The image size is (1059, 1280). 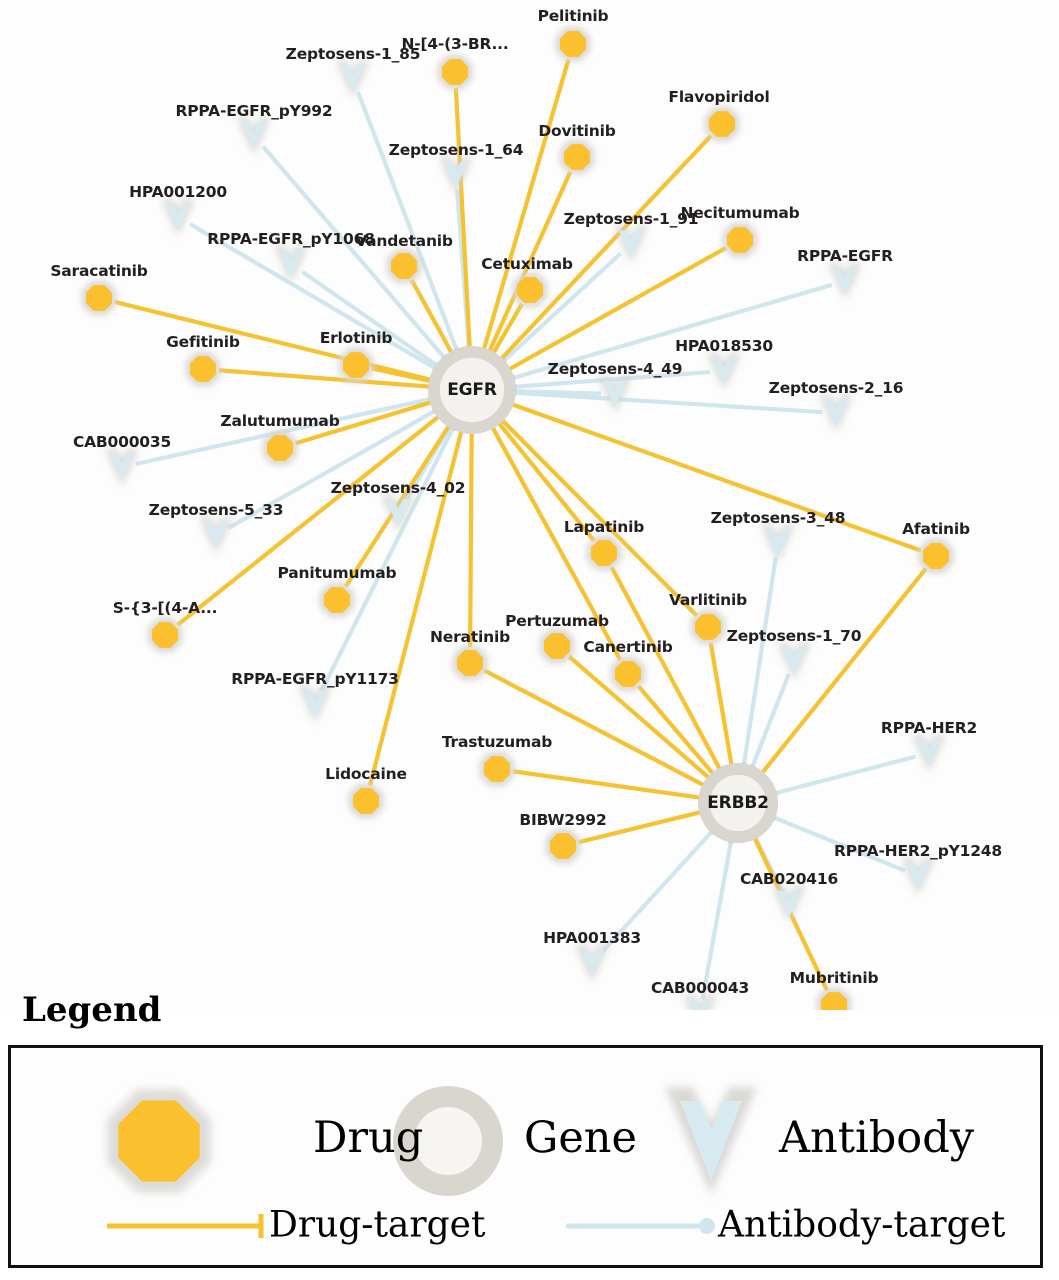 What do you see at coordinates (159, 1141) in the screenshot?
I see `legend-drug-octagon-icon` at bounding box center [159, 1141].